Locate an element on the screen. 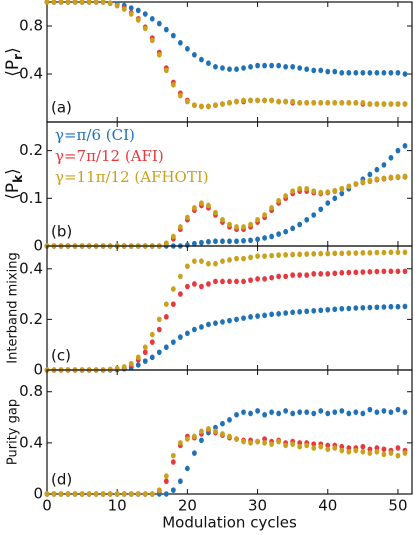 The image size is (415, 535). y-axis-label: ⟨Pr⟩ is located at coordinates (14, 61).